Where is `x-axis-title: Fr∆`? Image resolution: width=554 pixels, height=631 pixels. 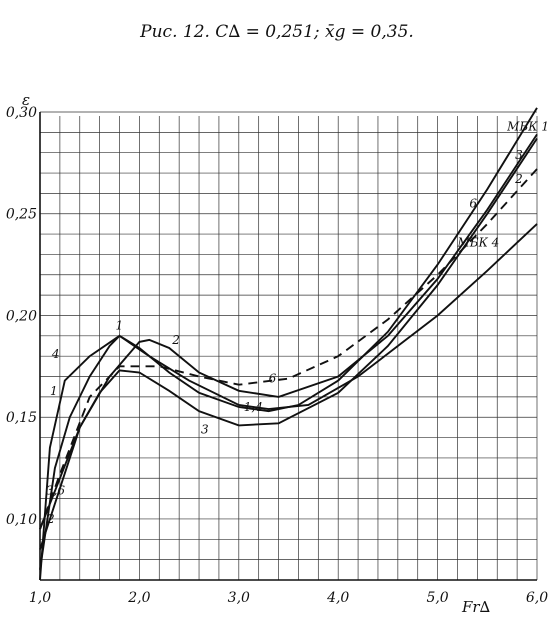 x-axis-title: Fr∆ is located at coordinates (475, 607).